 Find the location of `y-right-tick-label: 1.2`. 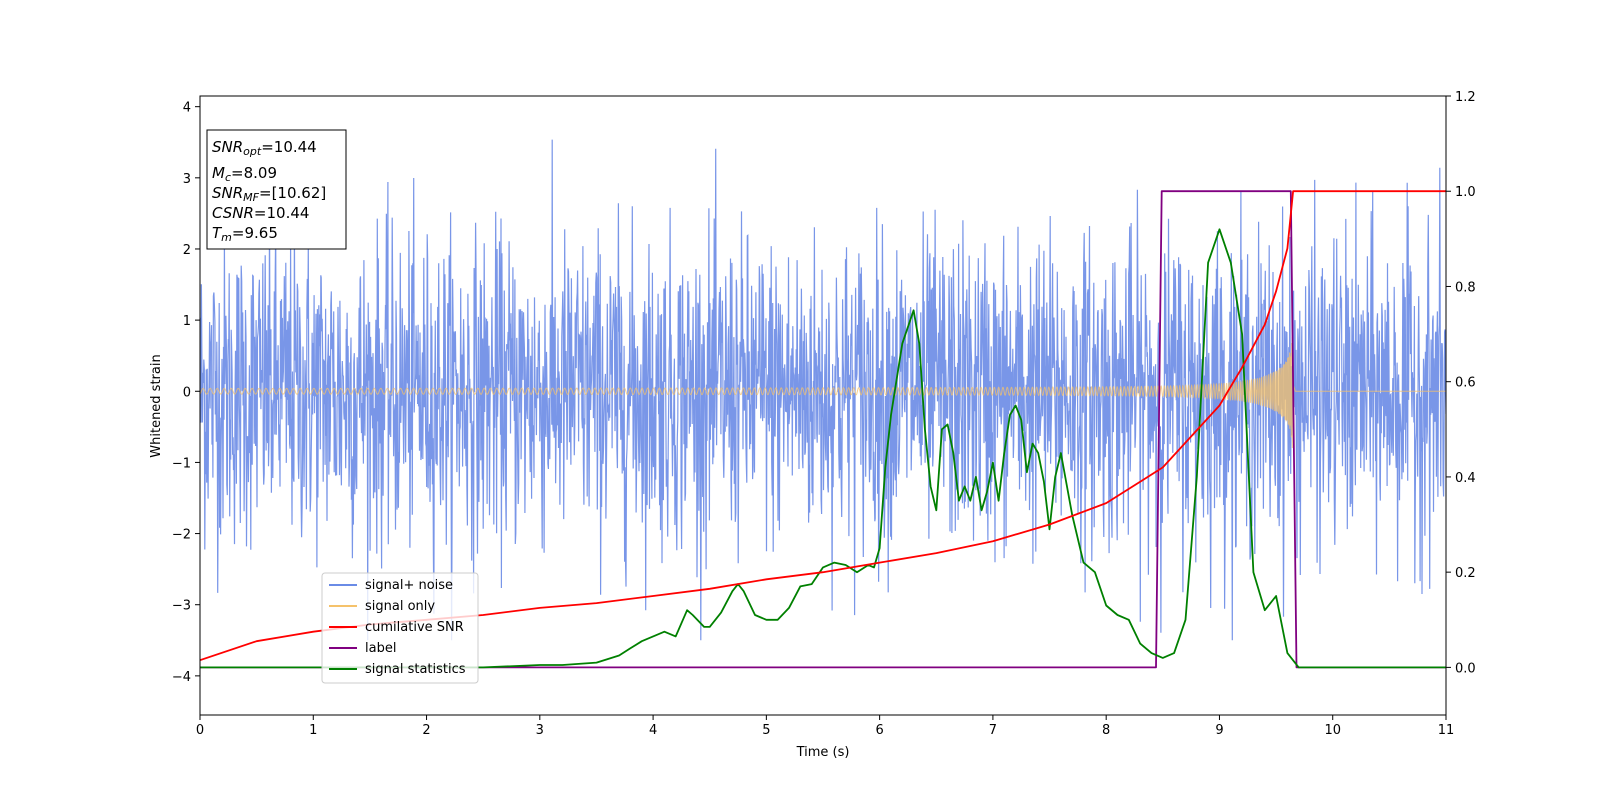

y-right-tick-label: 1.2 is located at coordinates (1465, 97).